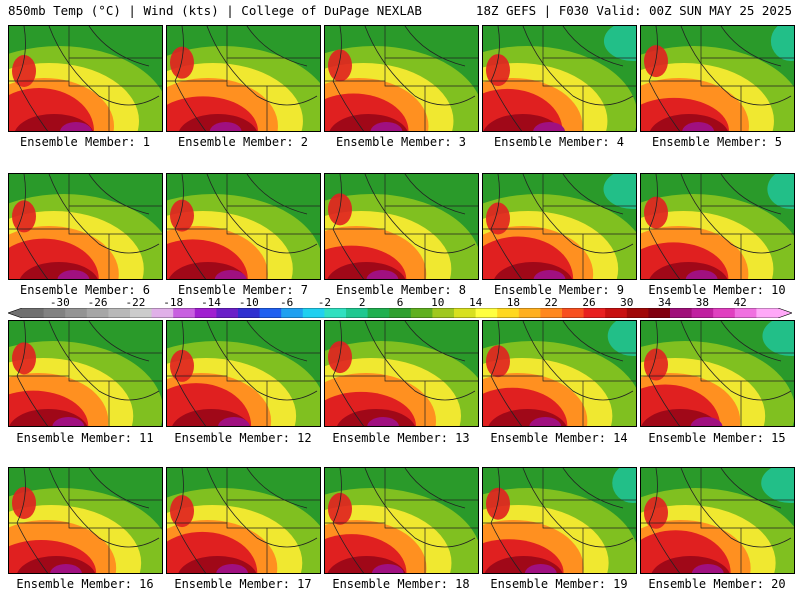  Describe the element at coordinates (135, 302) in the screenshot. I see `colorbar-tick-label: -22` at that location.